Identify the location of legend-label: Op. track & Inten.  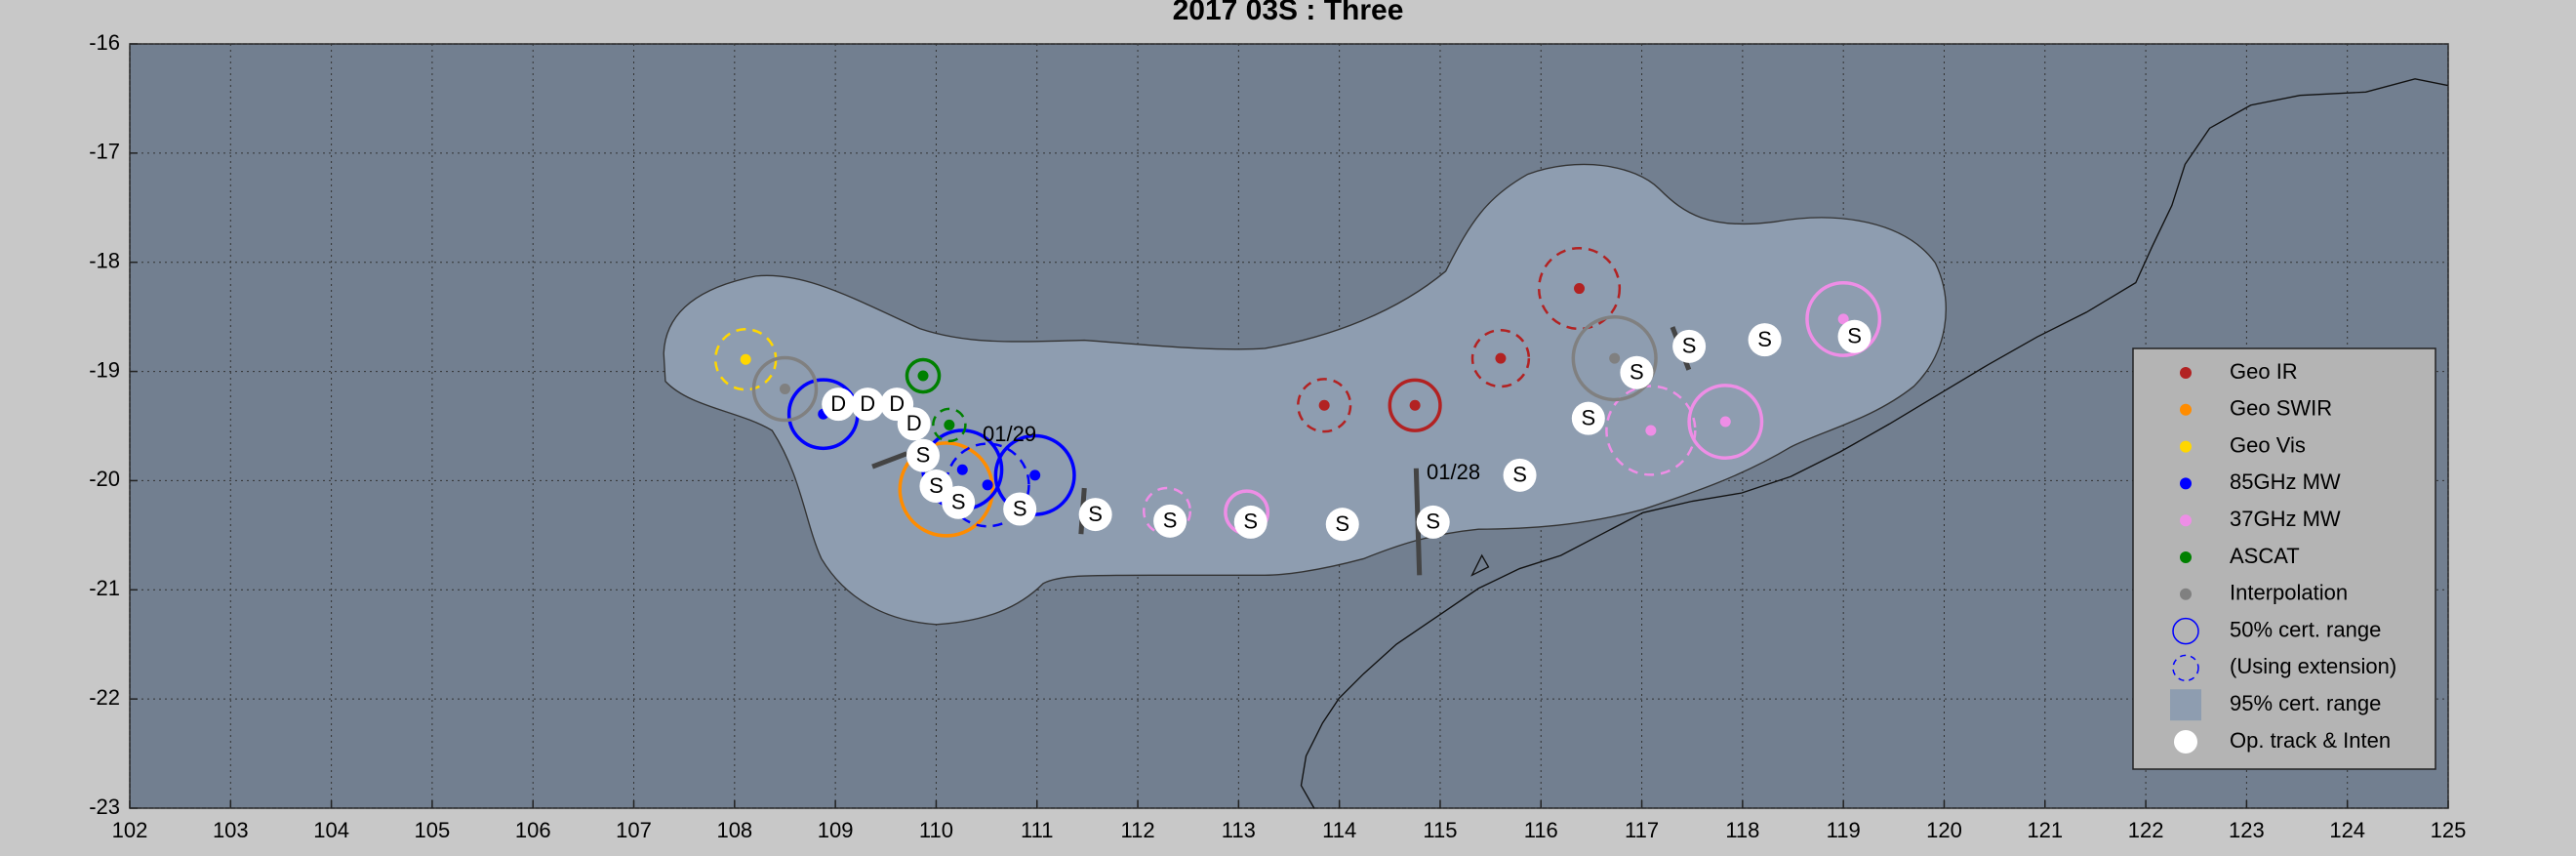
(2310, 740).